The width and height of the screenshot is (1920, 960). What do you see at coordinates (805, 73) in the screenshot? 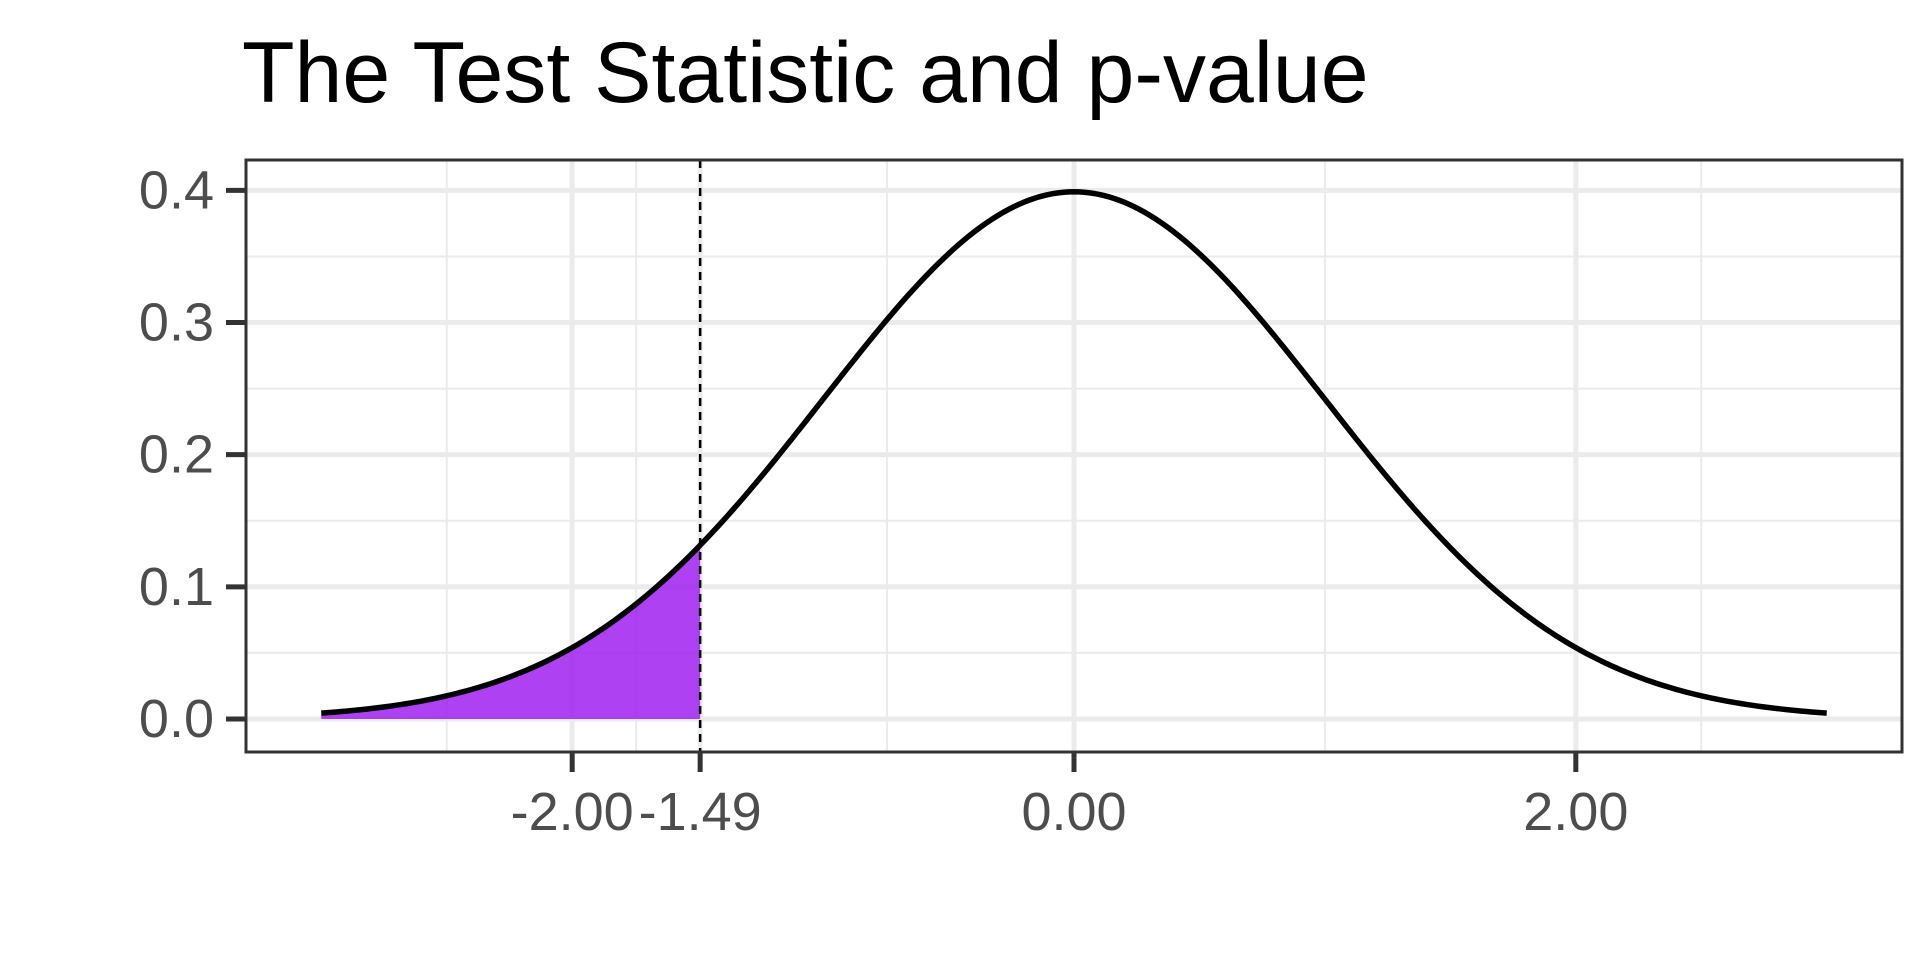
I see `chart-title: The Test Statistic and p-value` at bounding box center [805, 73].